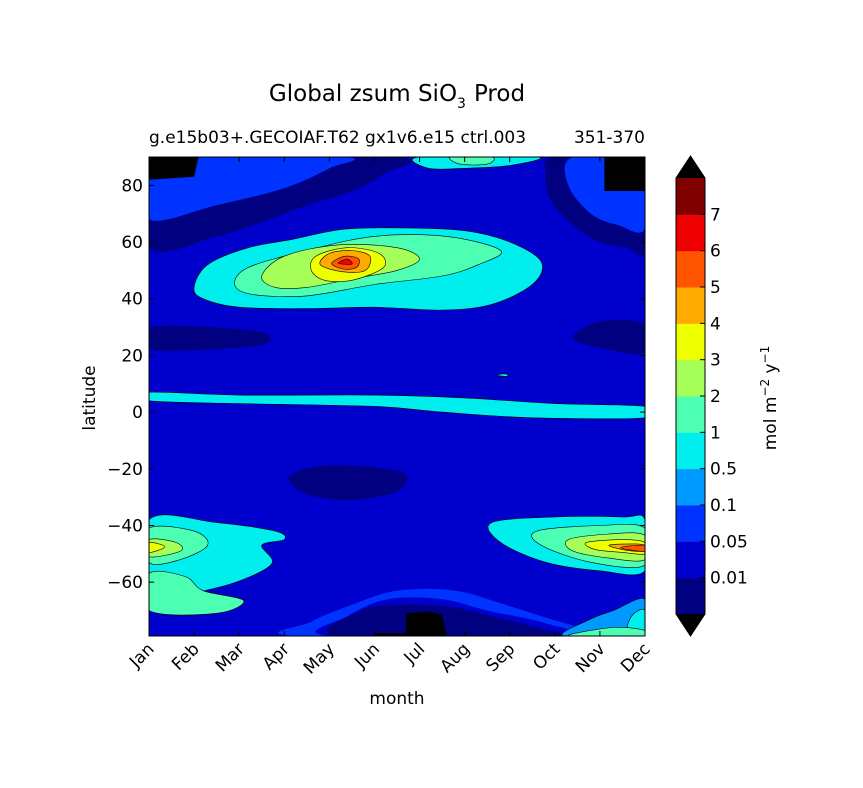  Describe the element at coordinates (635, 657) in the screenshot. I see `x-tick-label: Dec` at that location.